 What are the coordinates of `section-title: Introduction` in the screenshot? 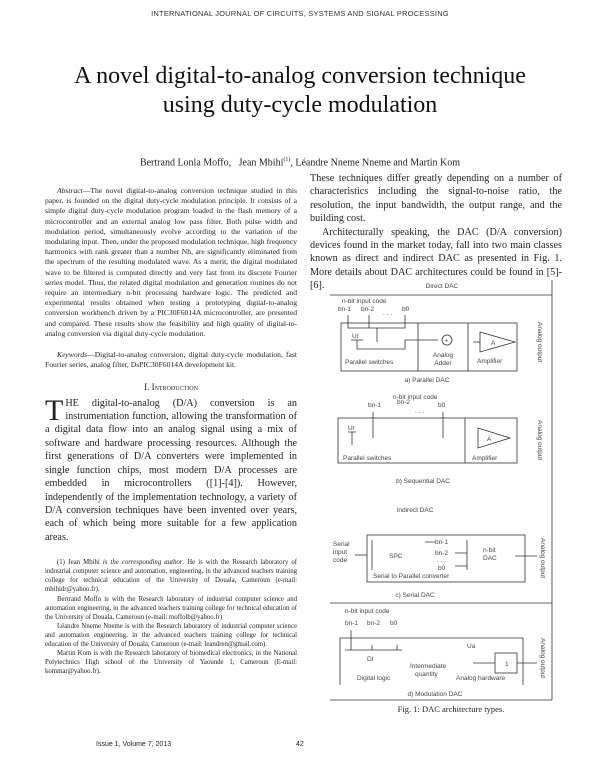 It's located at (174, 387).